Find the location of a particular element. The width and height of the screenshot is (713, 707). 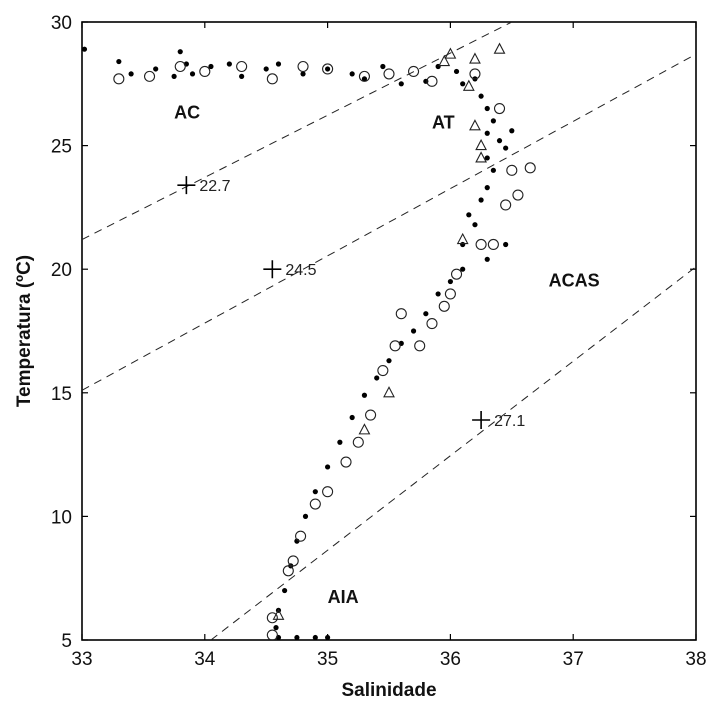

x-tick-label: 35 is located at coordinates (327, 659).